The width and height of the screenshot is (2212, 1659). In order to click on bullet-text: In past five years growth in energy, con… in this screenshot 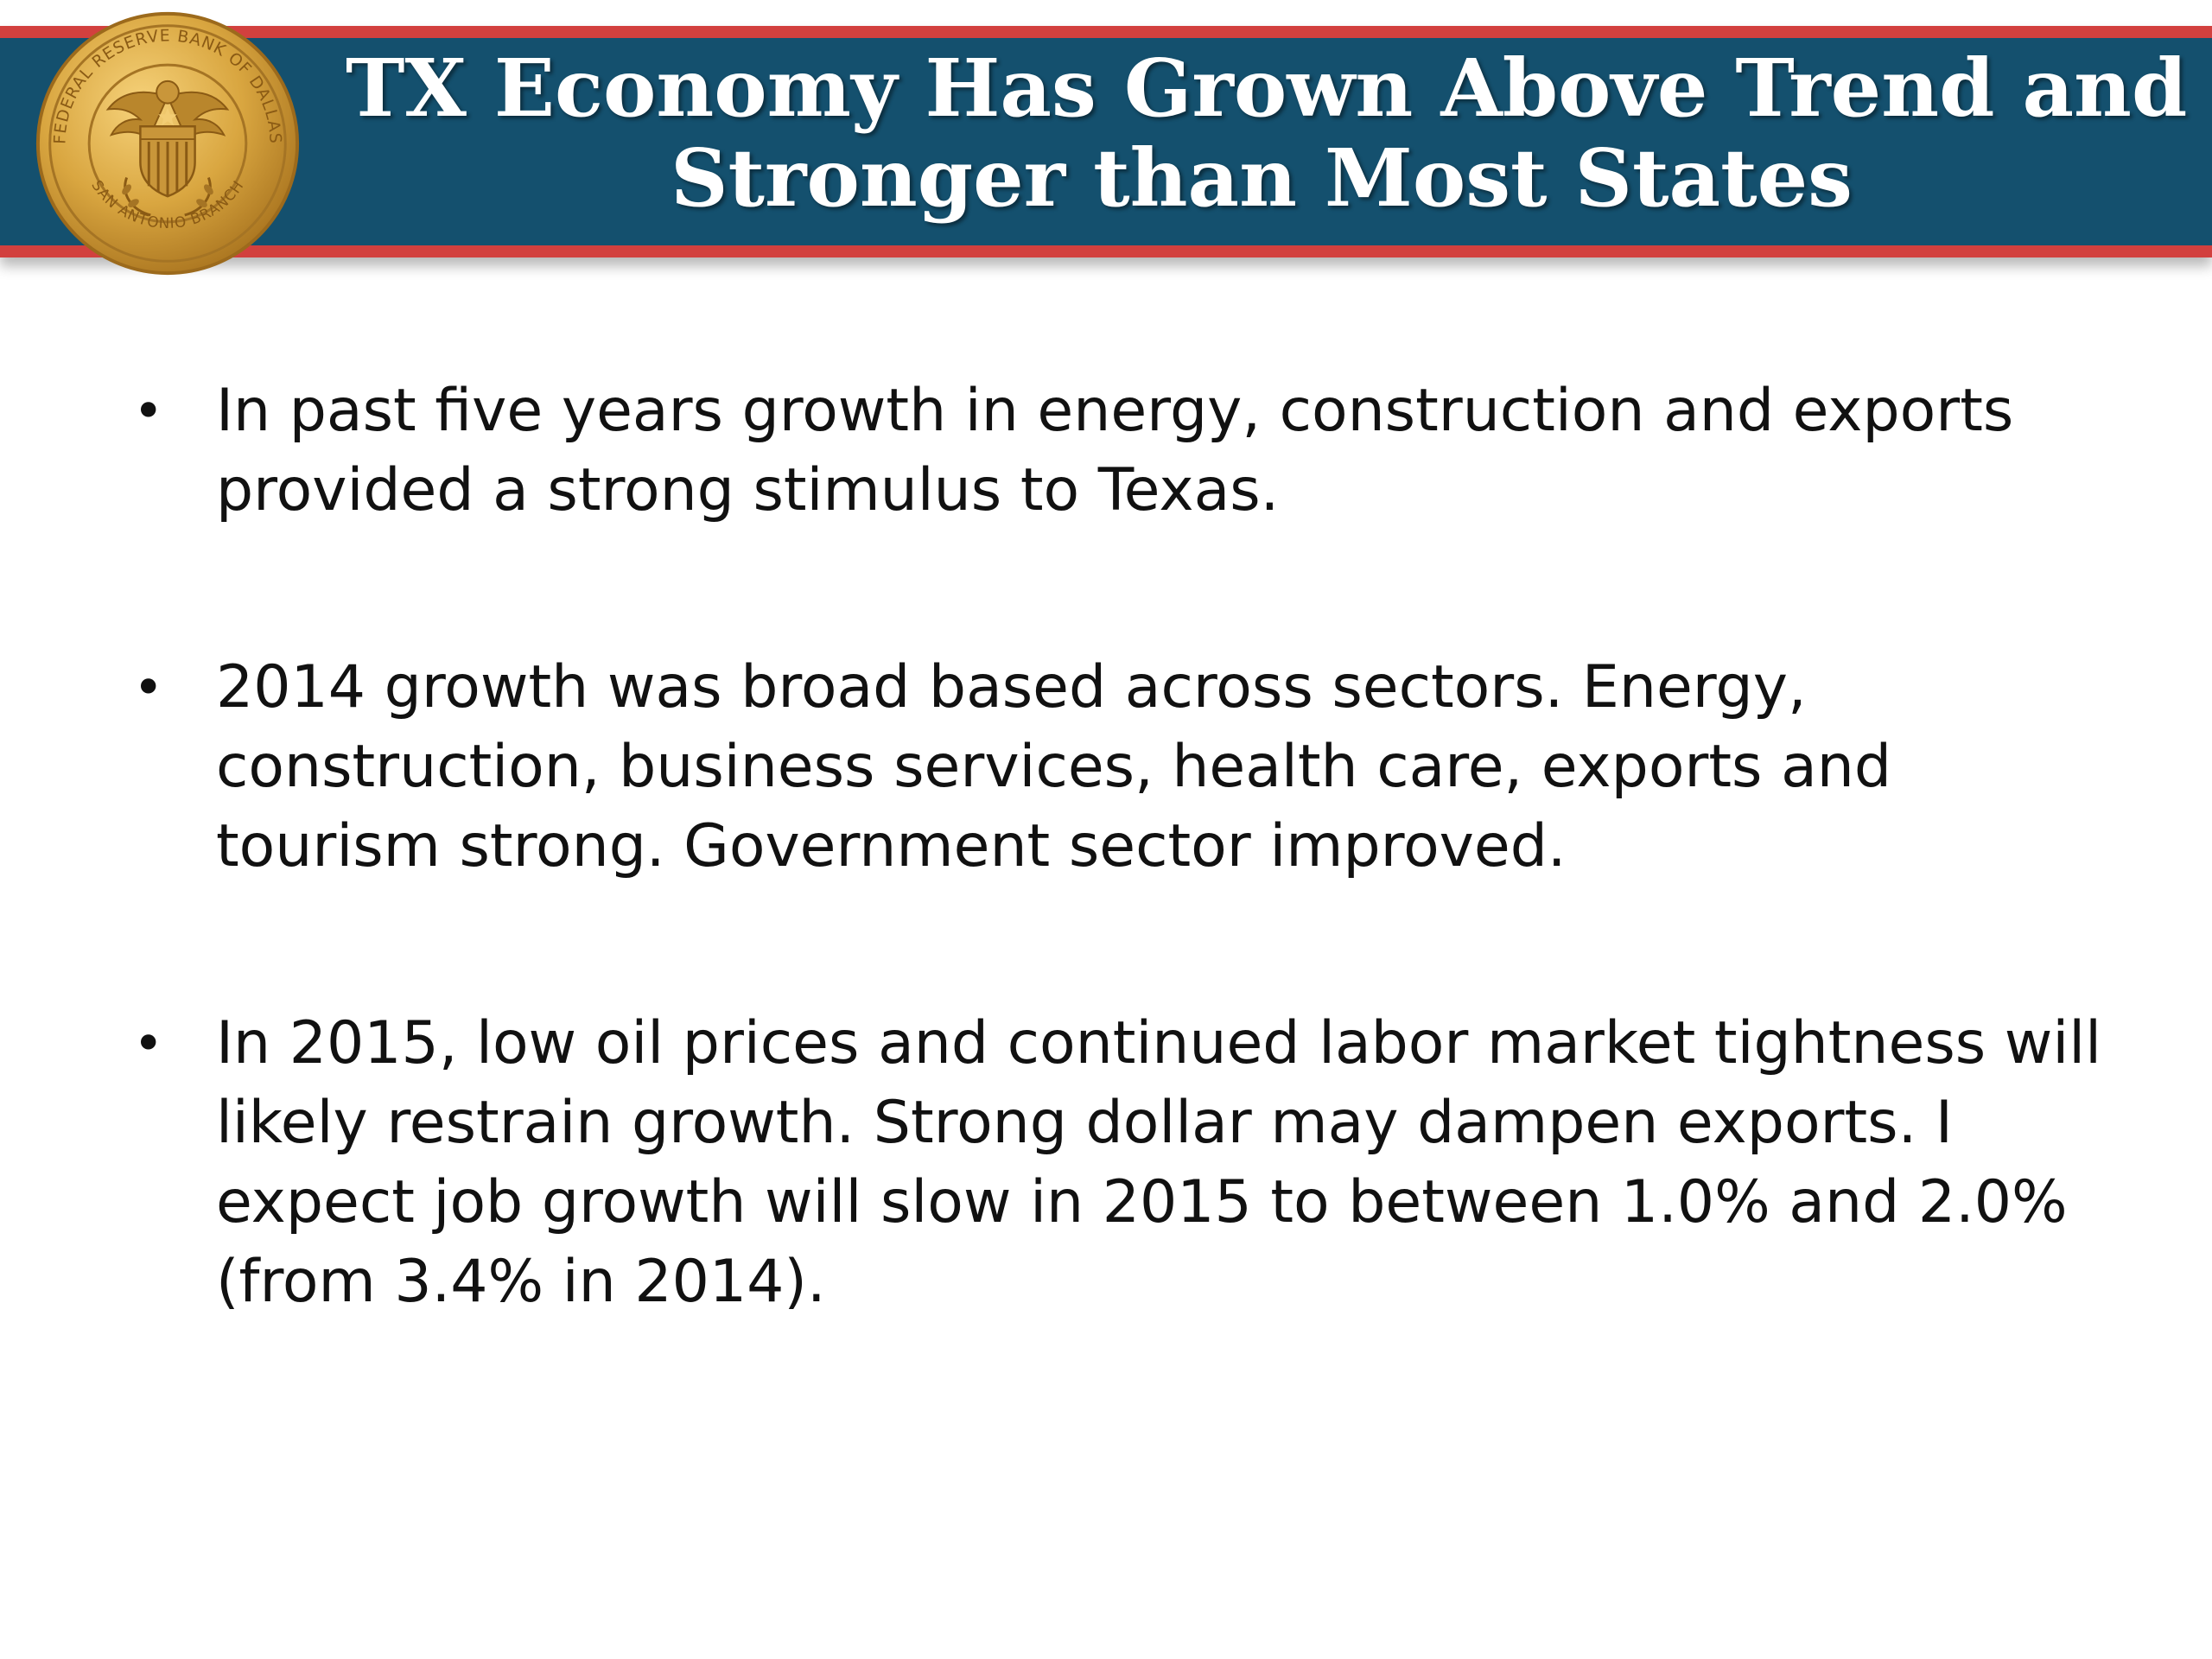, I will do `click(1115, 450)`.